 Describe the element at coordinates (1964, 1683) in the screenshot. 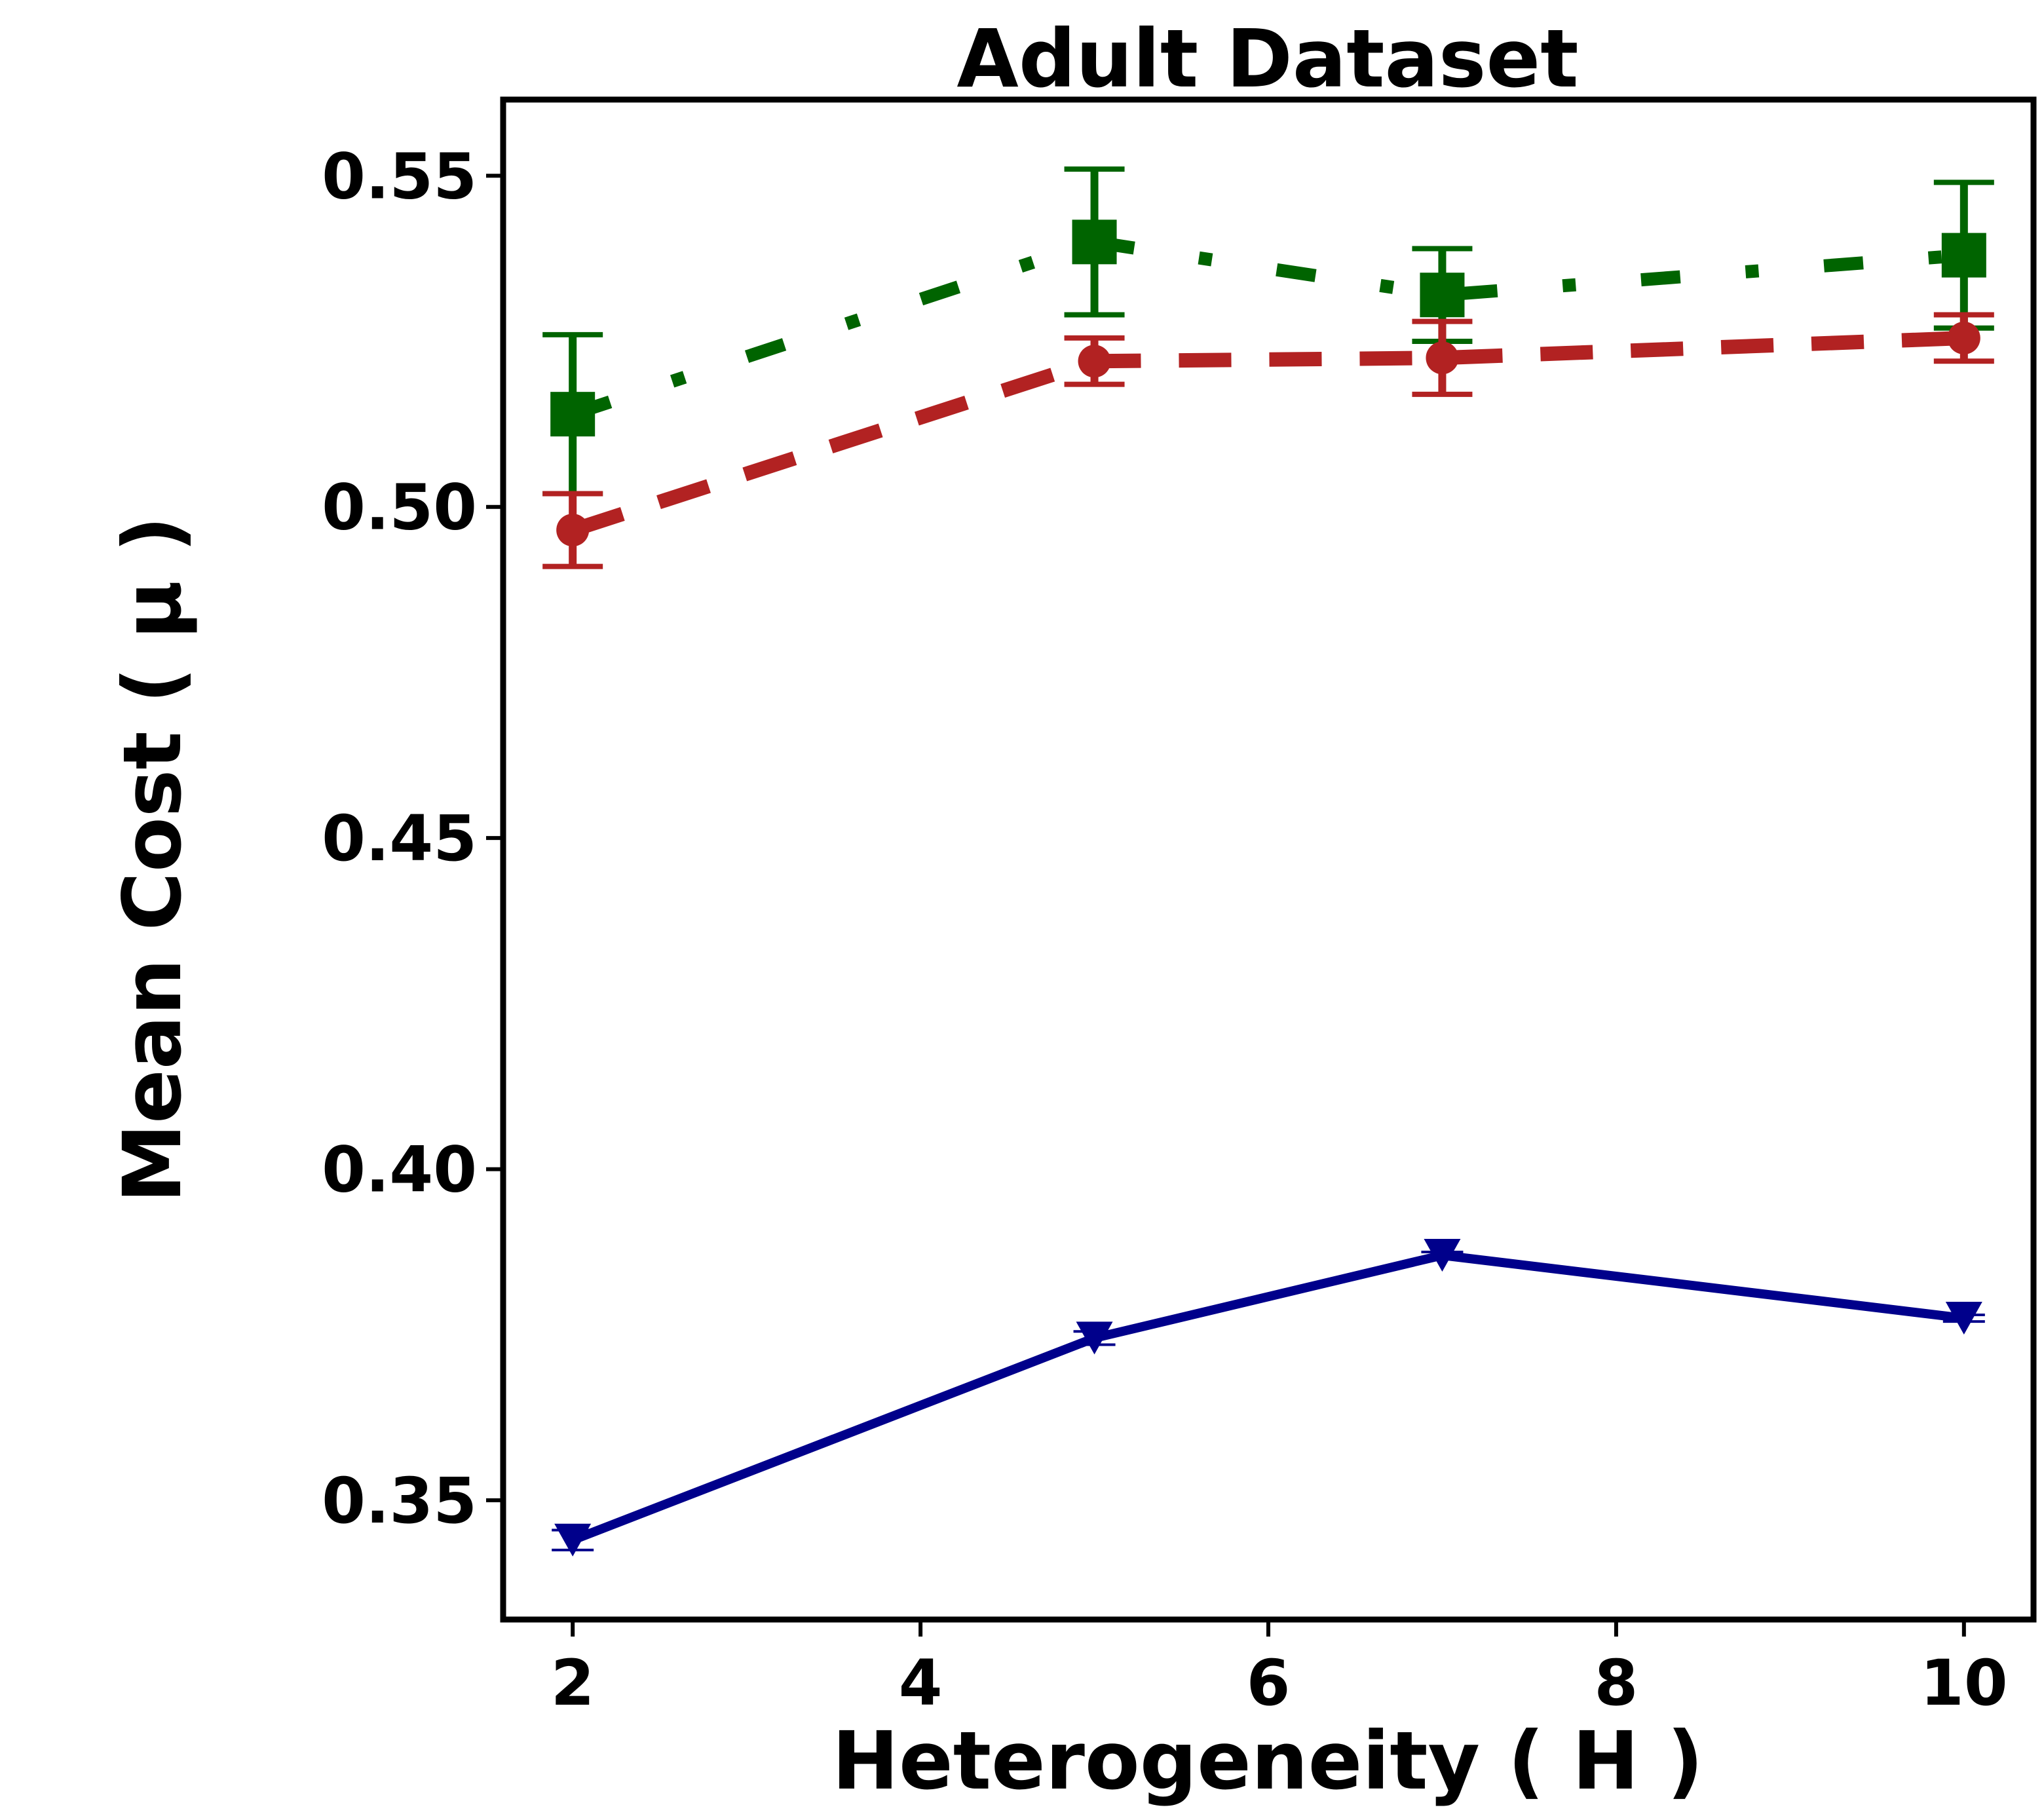

I see `x-tick-label: 10` at that location.